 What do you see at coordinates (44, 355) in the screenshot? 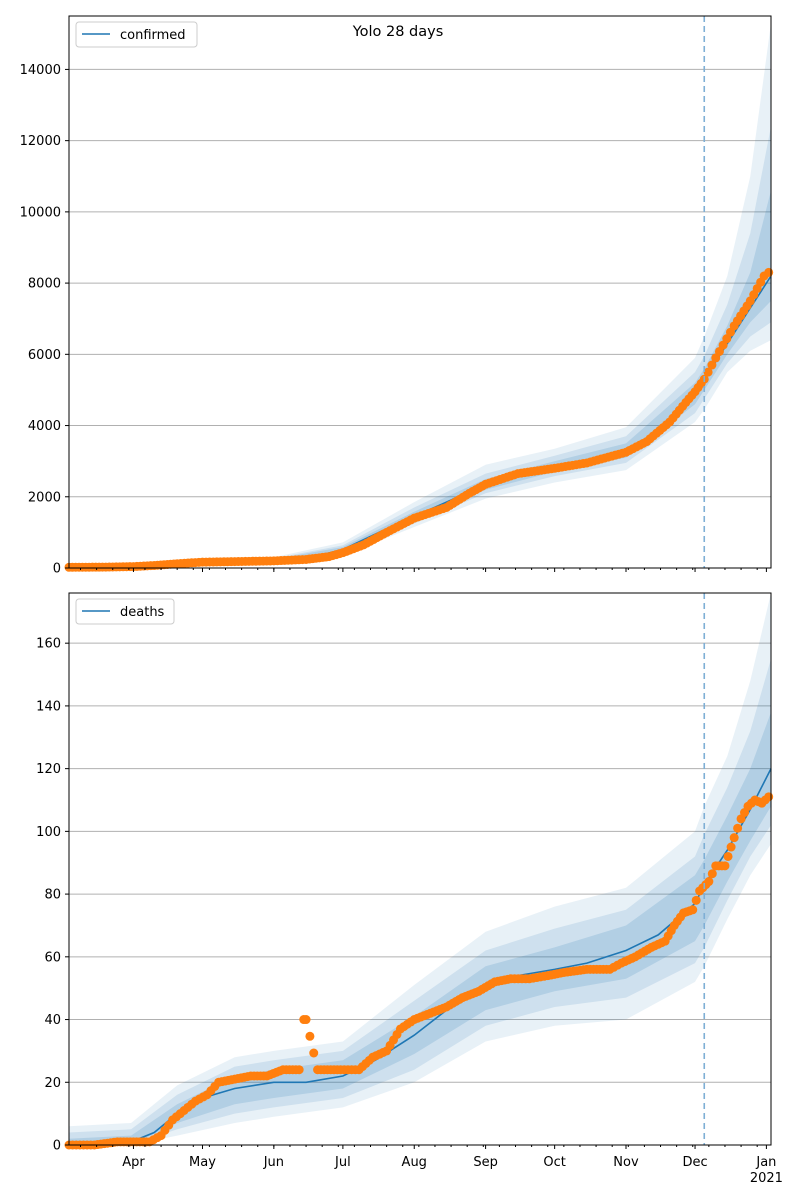
I see `y-tick-label: 6000` at bounding box center [44, 355].